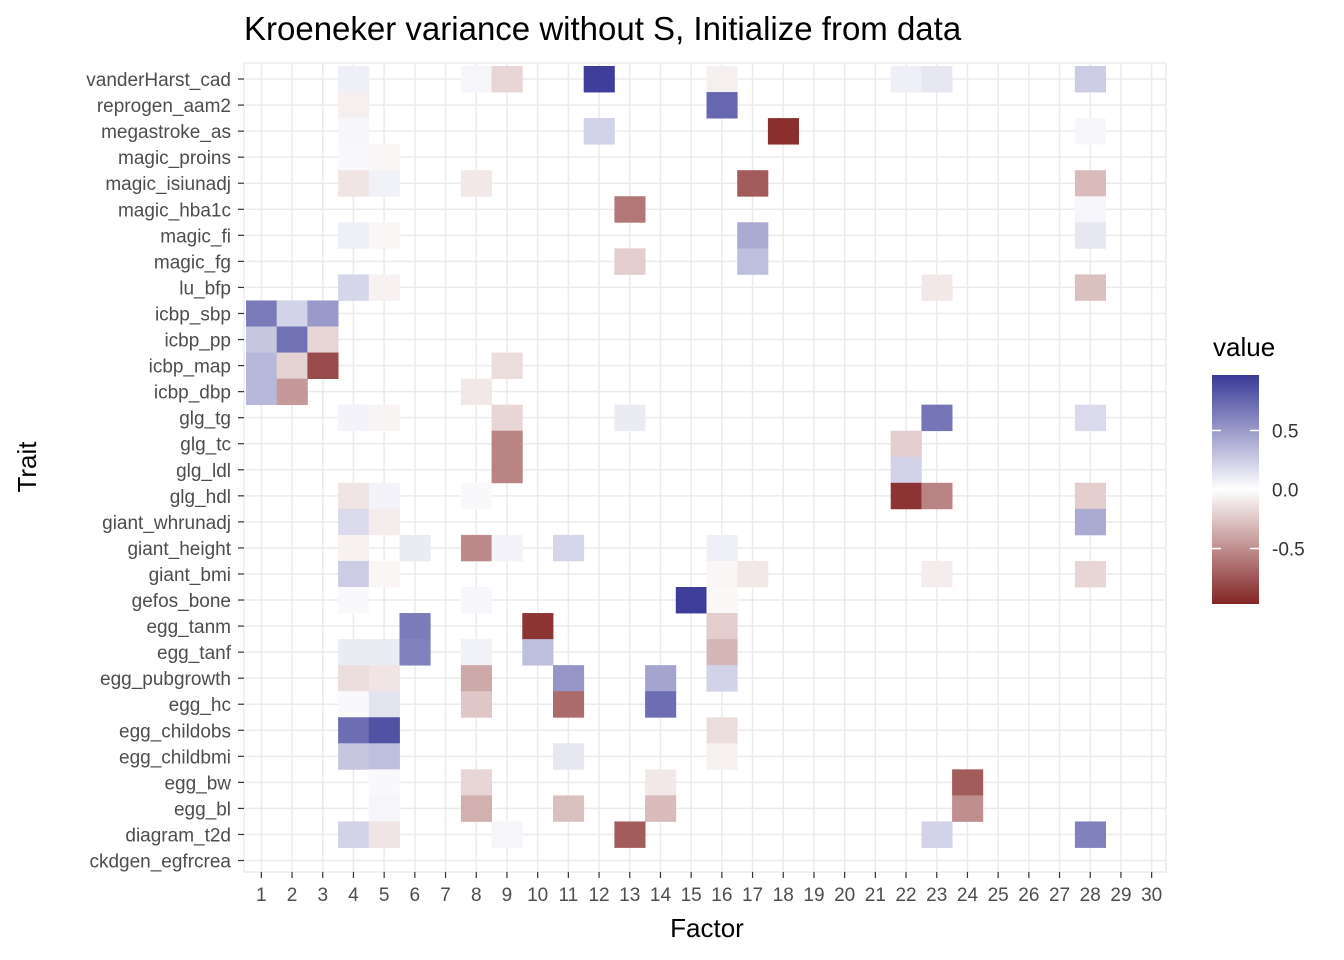 Image resolution: width=1344 pixels, height=960 pixels. I want to click on x-tick-label: 26, so click(1028, 895).